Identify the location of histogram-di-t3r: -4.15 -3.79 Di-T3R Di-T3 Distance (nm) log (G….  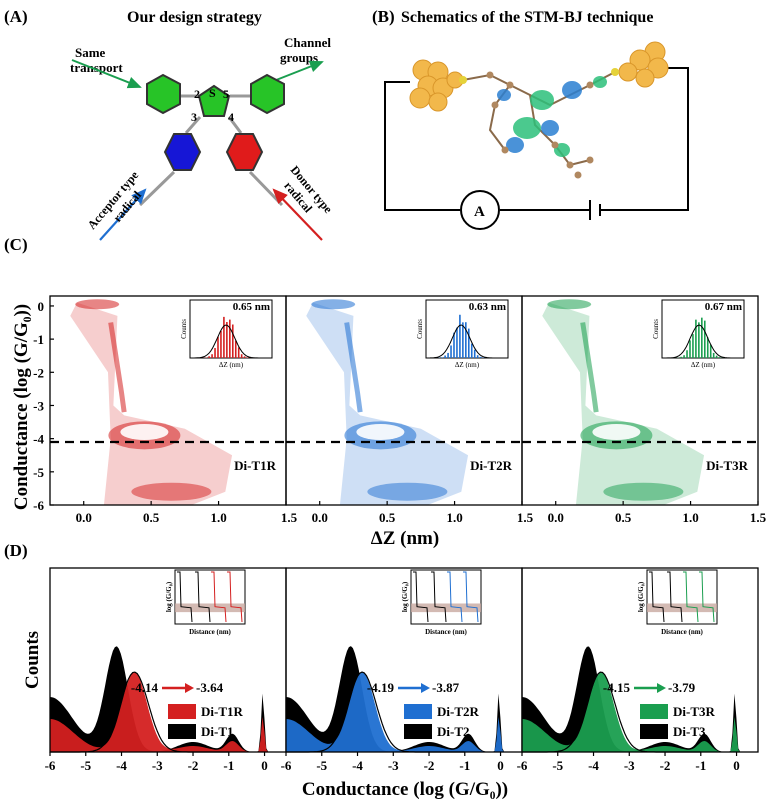
(638, 670).